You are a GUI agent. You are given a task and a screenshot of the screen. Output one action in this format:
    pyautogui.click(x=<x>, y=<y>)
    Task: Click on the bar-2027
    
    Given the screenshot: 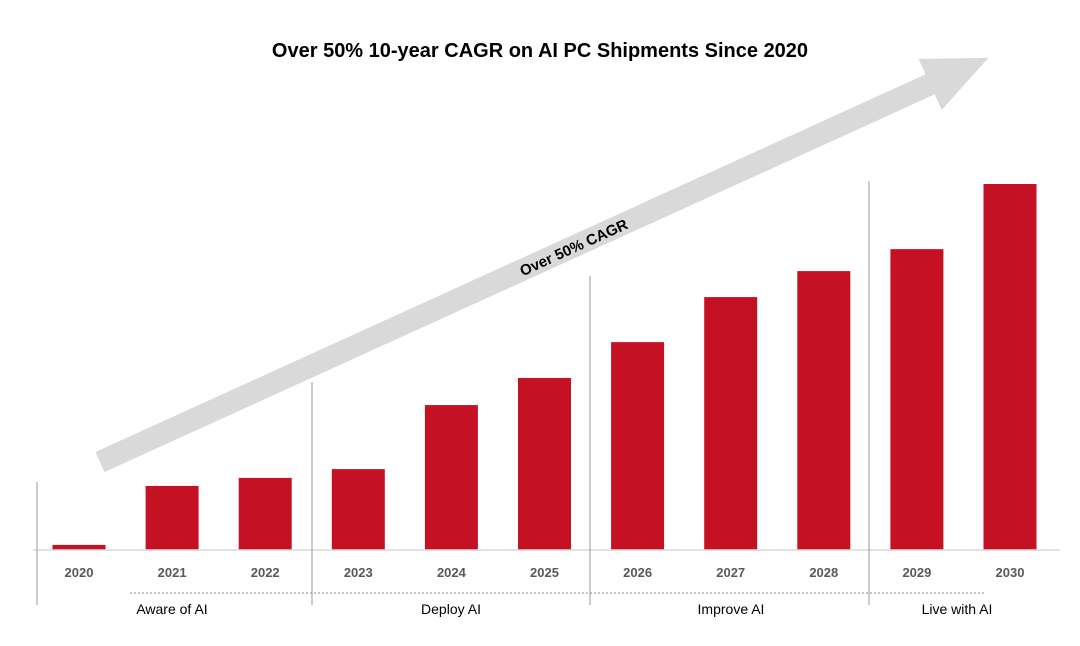 What is the action you would take?
    pyautogui.click(x=731, y=423)
    